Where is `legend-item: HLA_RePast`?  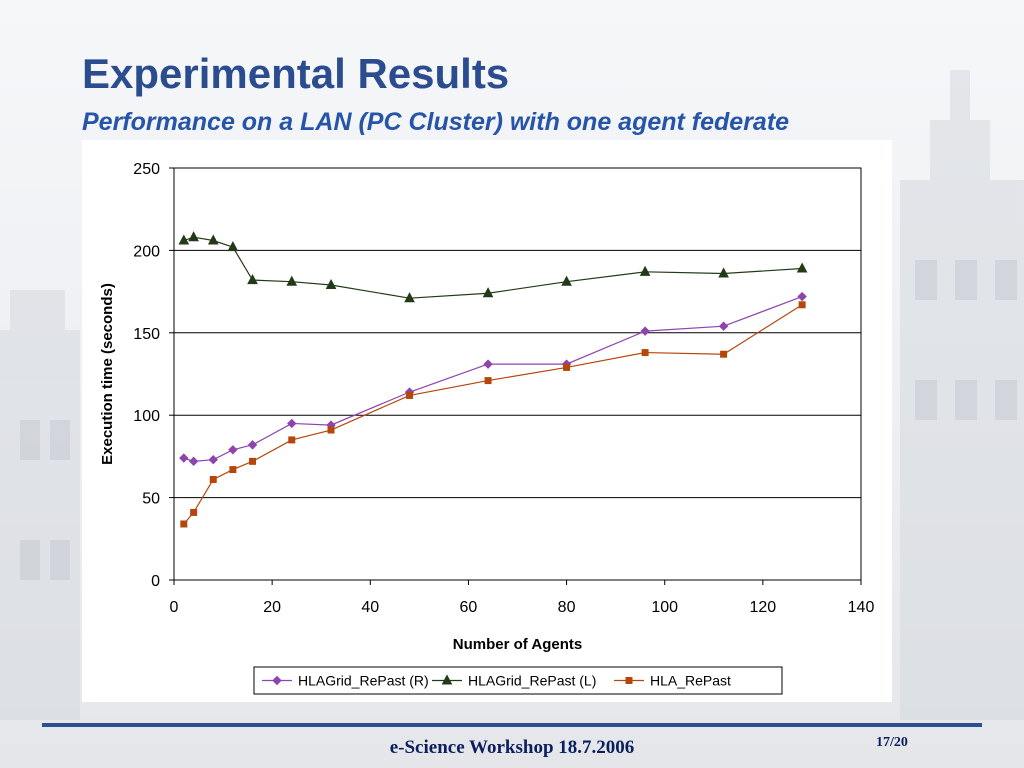 legend-item: HLA_RePast is located at coordinates (672, 681).